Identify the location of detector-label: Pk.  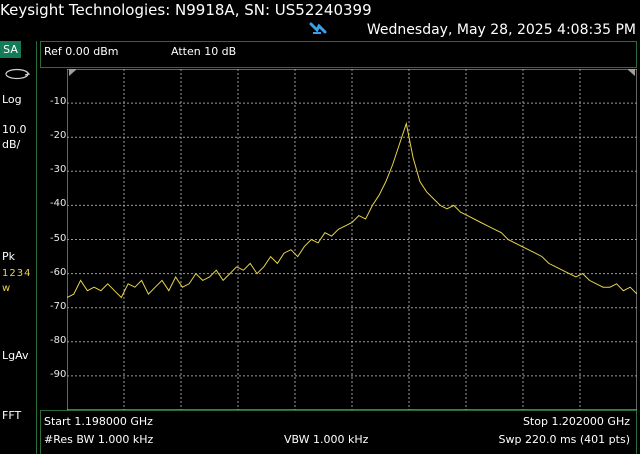
(9, 256).